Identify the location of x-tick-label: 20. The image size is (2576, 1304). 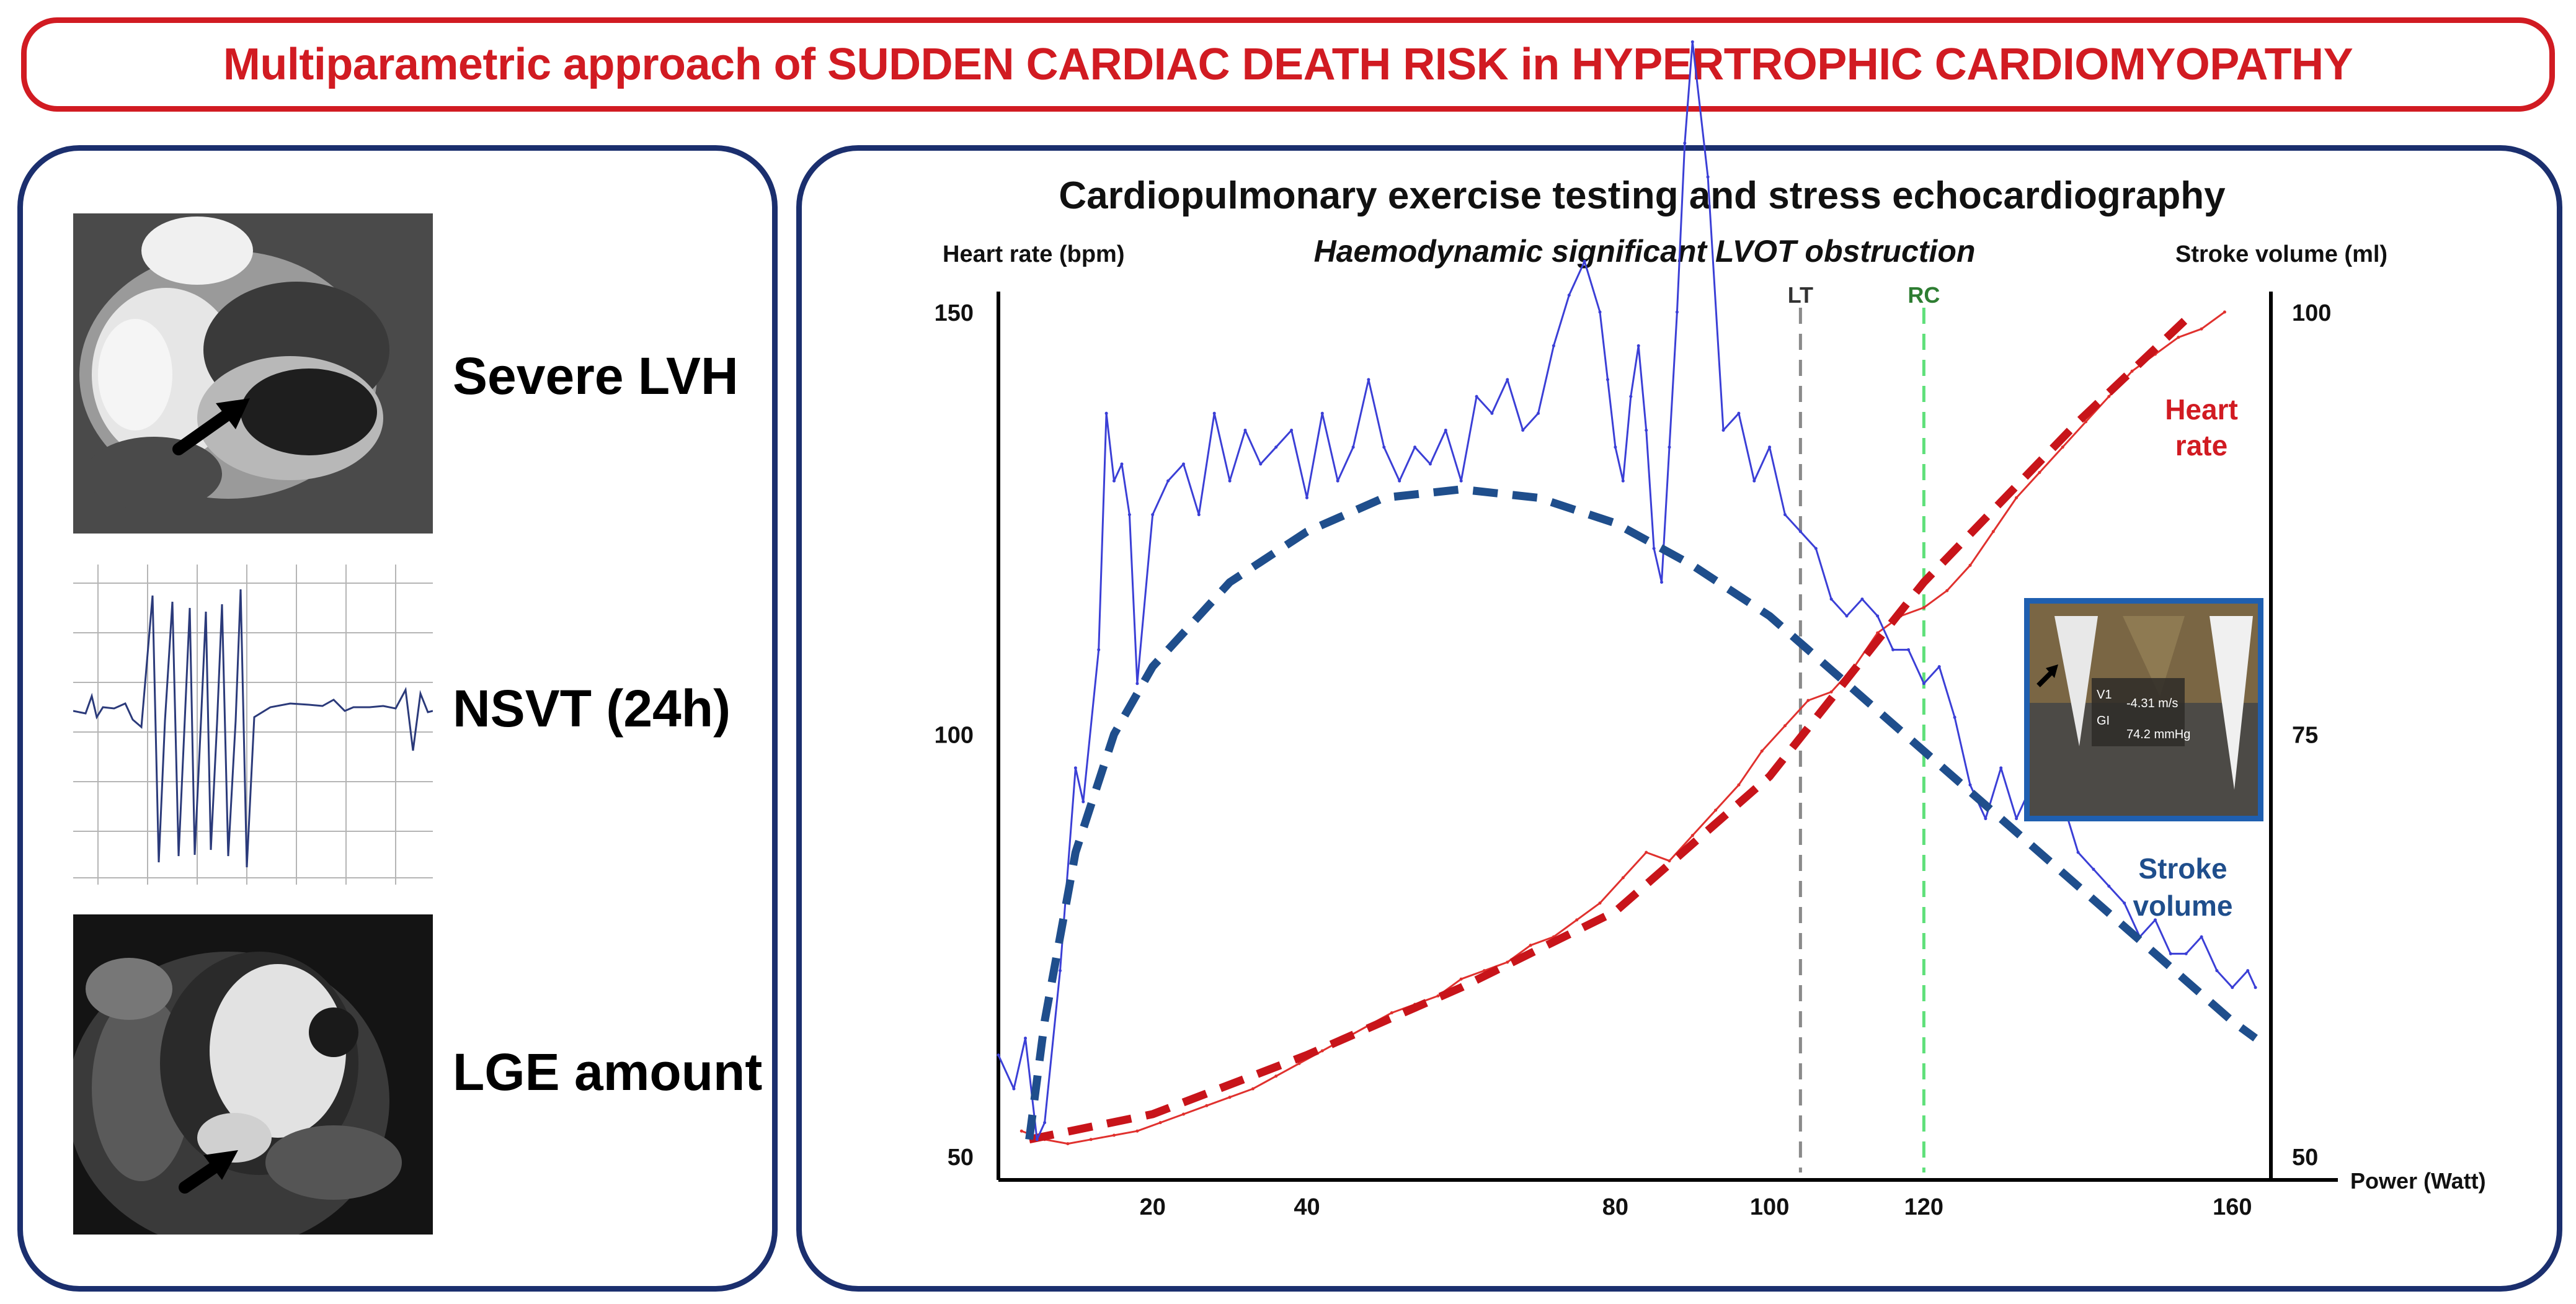
(1153, 1207).